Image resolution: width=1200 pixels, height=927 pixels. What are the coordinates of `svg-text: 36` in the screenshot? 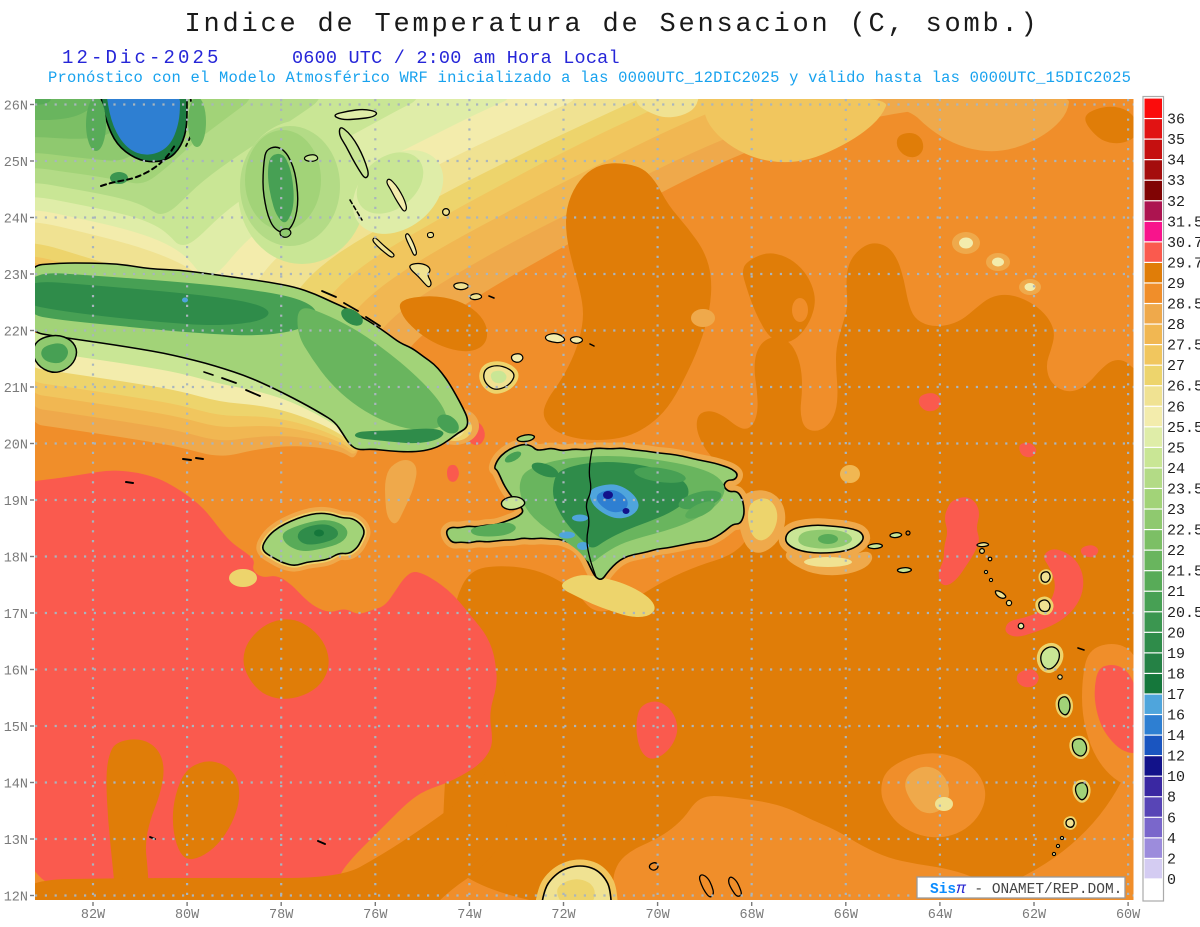 It's located at (1176, 120).